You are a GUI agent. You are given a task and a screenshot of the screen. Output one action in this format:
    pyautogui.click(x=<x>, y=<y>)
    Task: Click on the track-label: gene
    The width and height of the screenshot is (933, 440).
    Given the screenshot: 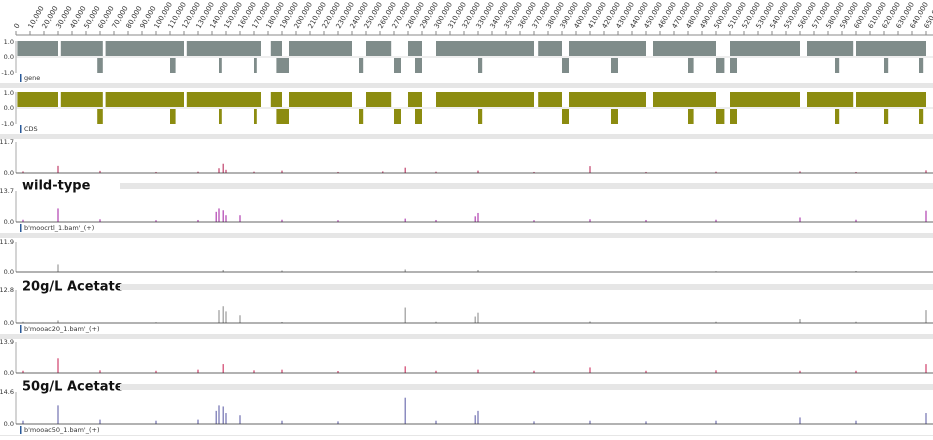 What is the action you would take?
    pyautogui.click(x=32, y=78)
    